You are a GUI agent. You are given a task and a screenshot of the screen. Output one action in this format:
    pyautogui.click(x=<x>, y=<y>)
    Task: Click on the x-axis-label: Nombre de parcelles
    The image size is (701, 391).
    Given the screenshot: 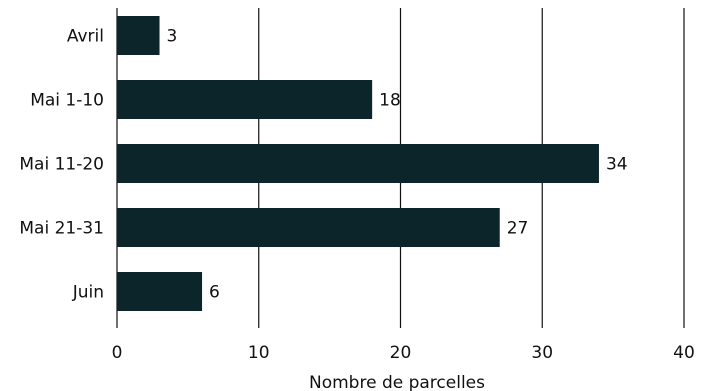 What is the action you would take?
    pyautogui.click(x=397, y=382)
    